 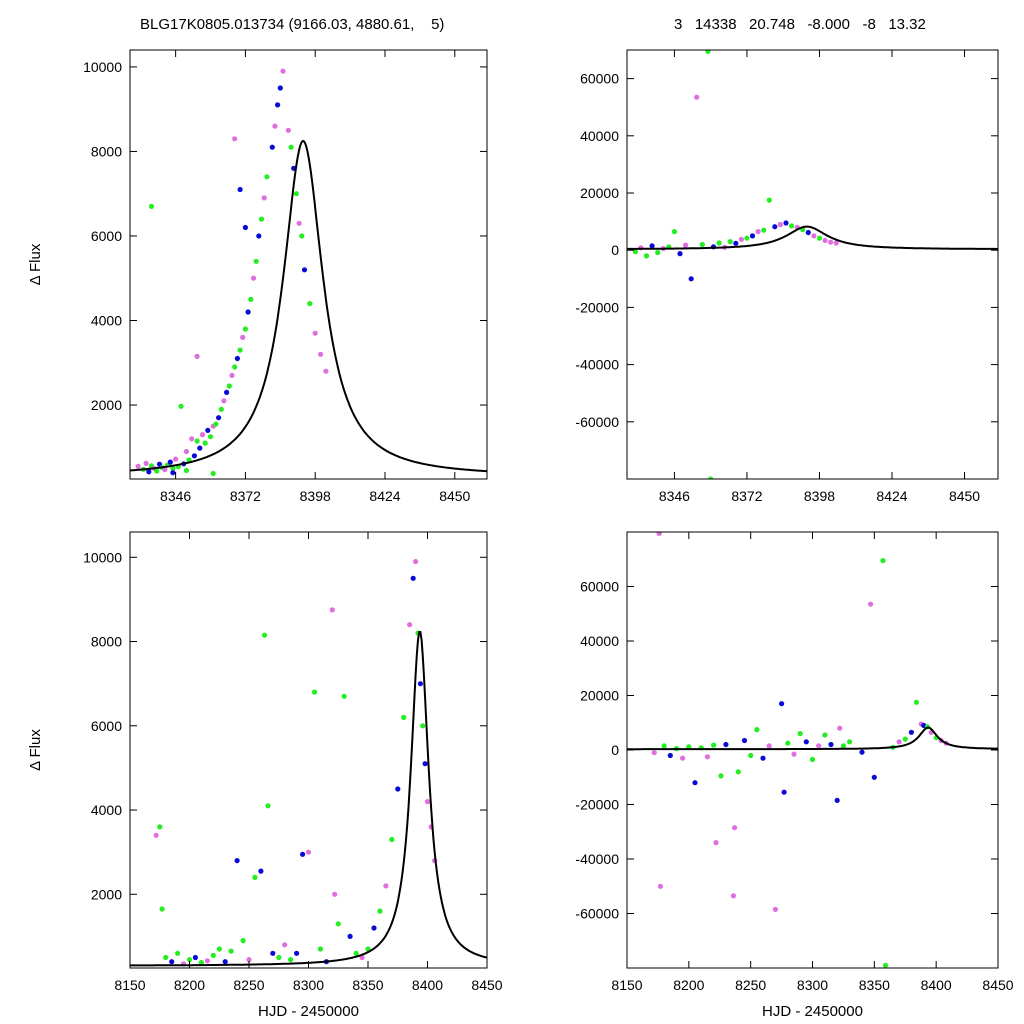 What do you see at coordinates (597, 307) in the screenshot?
I see `y-tick-label: -20000` at bounding box center [597, 307].